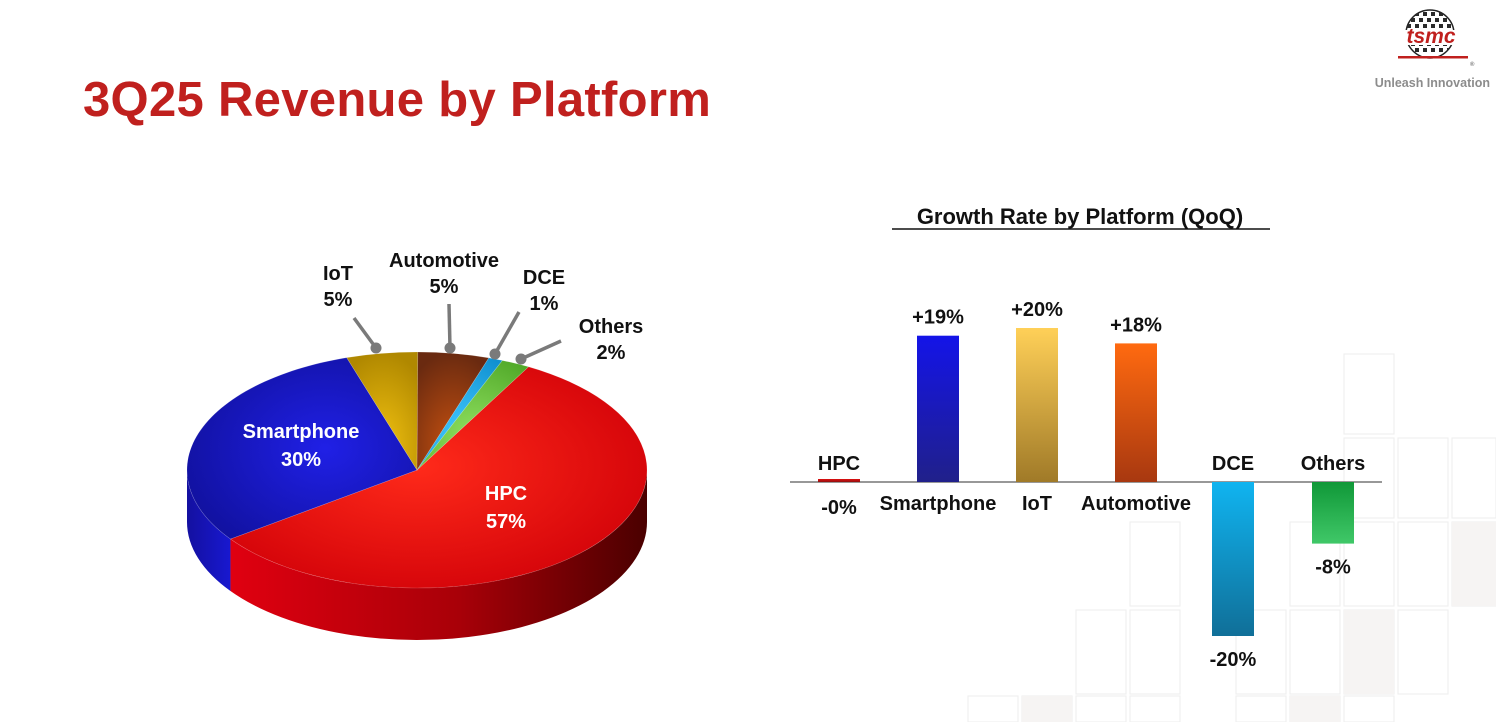 The image size is (1496, 722). Describe the element at coordinates (1432, 83) in the screenshot. I see `tagline: Unleash Innovation` at that location.